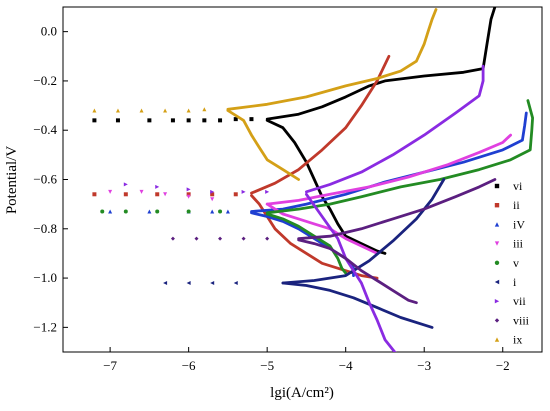 Image resolution: width=550 pixels, height=411 pixels. I want to click on curve-anodic-iV, so click(389, 162).